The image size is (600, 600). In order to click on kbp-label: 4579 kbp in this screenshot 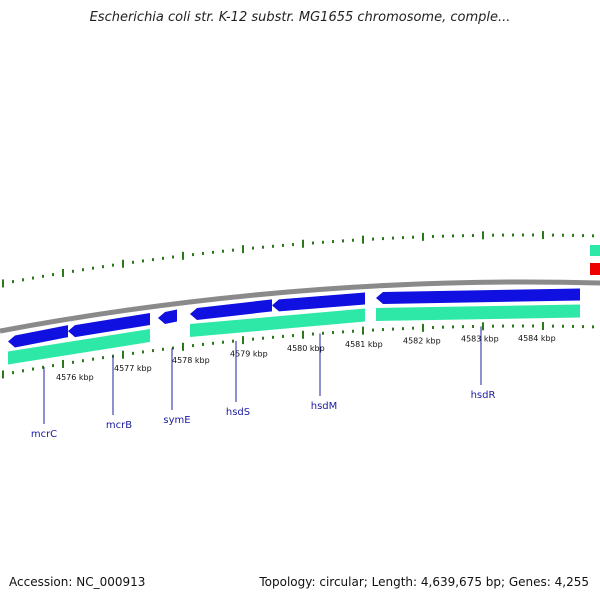, I will do `click(249, 353)`.